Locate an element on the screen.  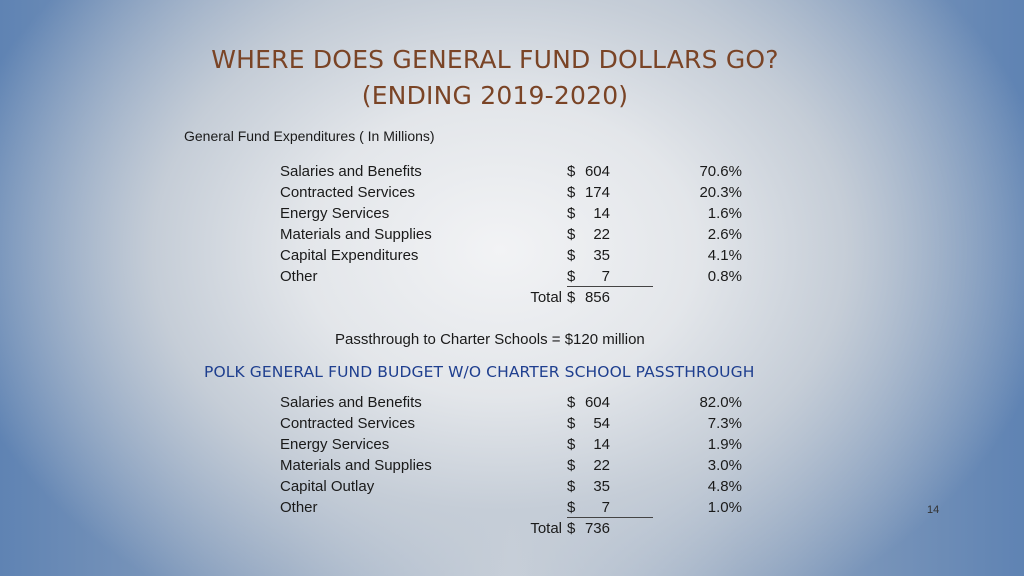
row-percent: 3.0% is located at coordinates (724, 465).